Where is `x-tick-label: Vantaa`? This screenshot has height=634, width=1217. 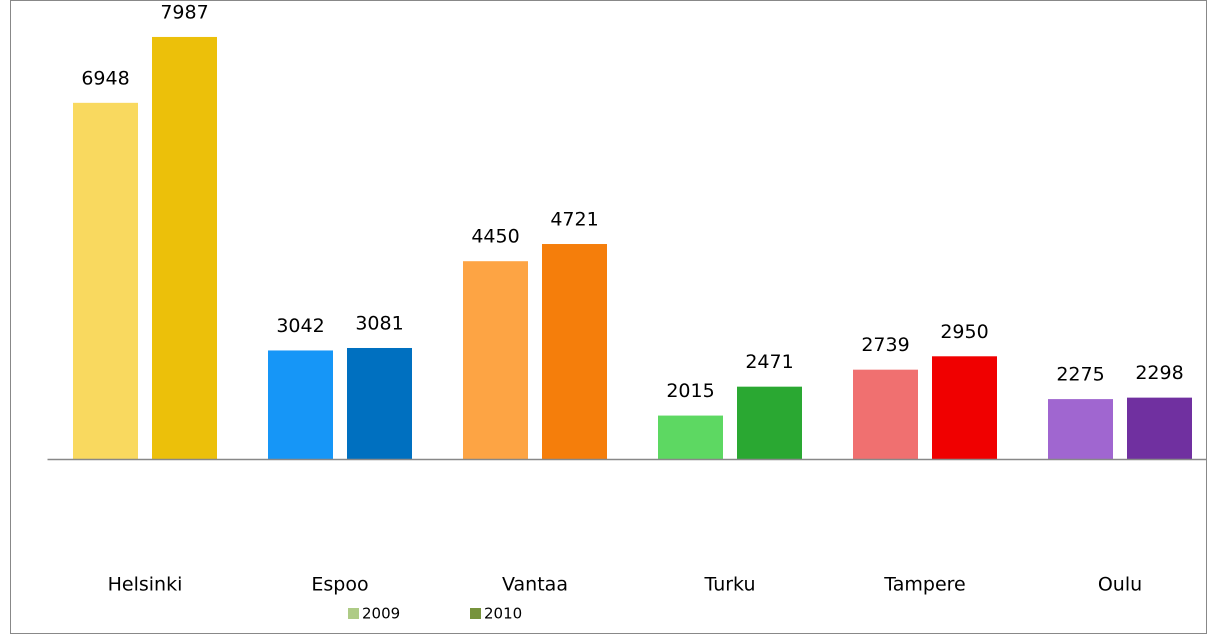 x-tick-label: Vantaa is located at coordinates (535, 585).